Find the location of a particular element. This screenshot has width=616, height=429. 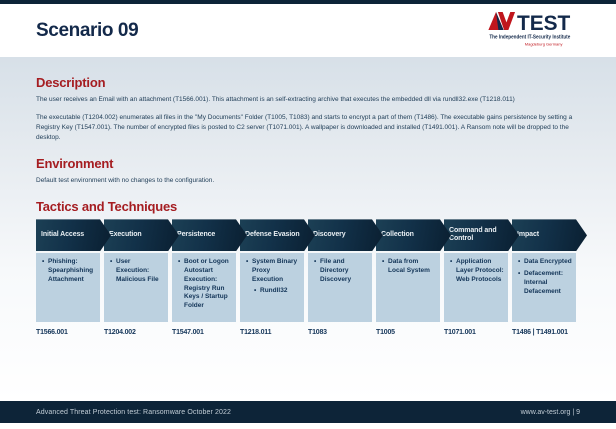

tactic-header: Impact is located at coordinates (549, 235).